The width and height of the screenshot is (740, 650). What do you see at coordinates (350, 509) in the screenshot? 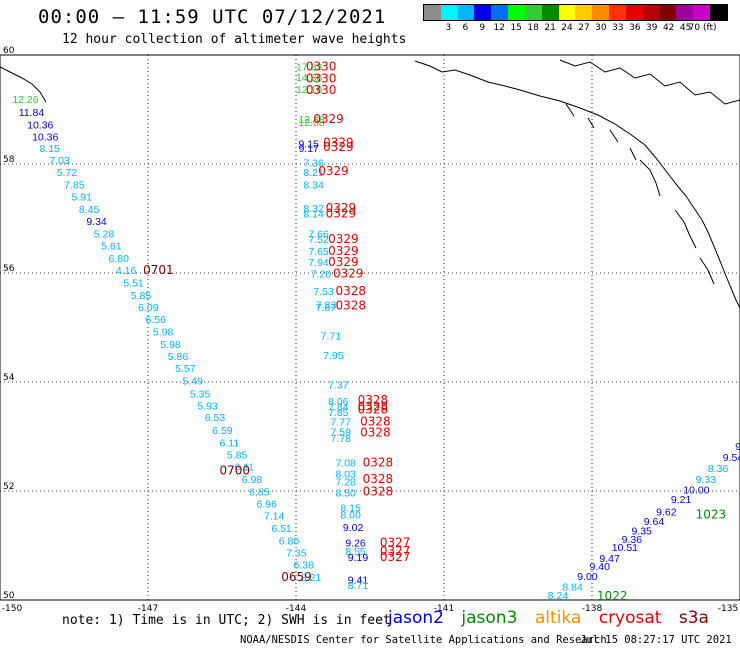
I see `wave-height-label: 8.15` at bounding box center [350, 509].